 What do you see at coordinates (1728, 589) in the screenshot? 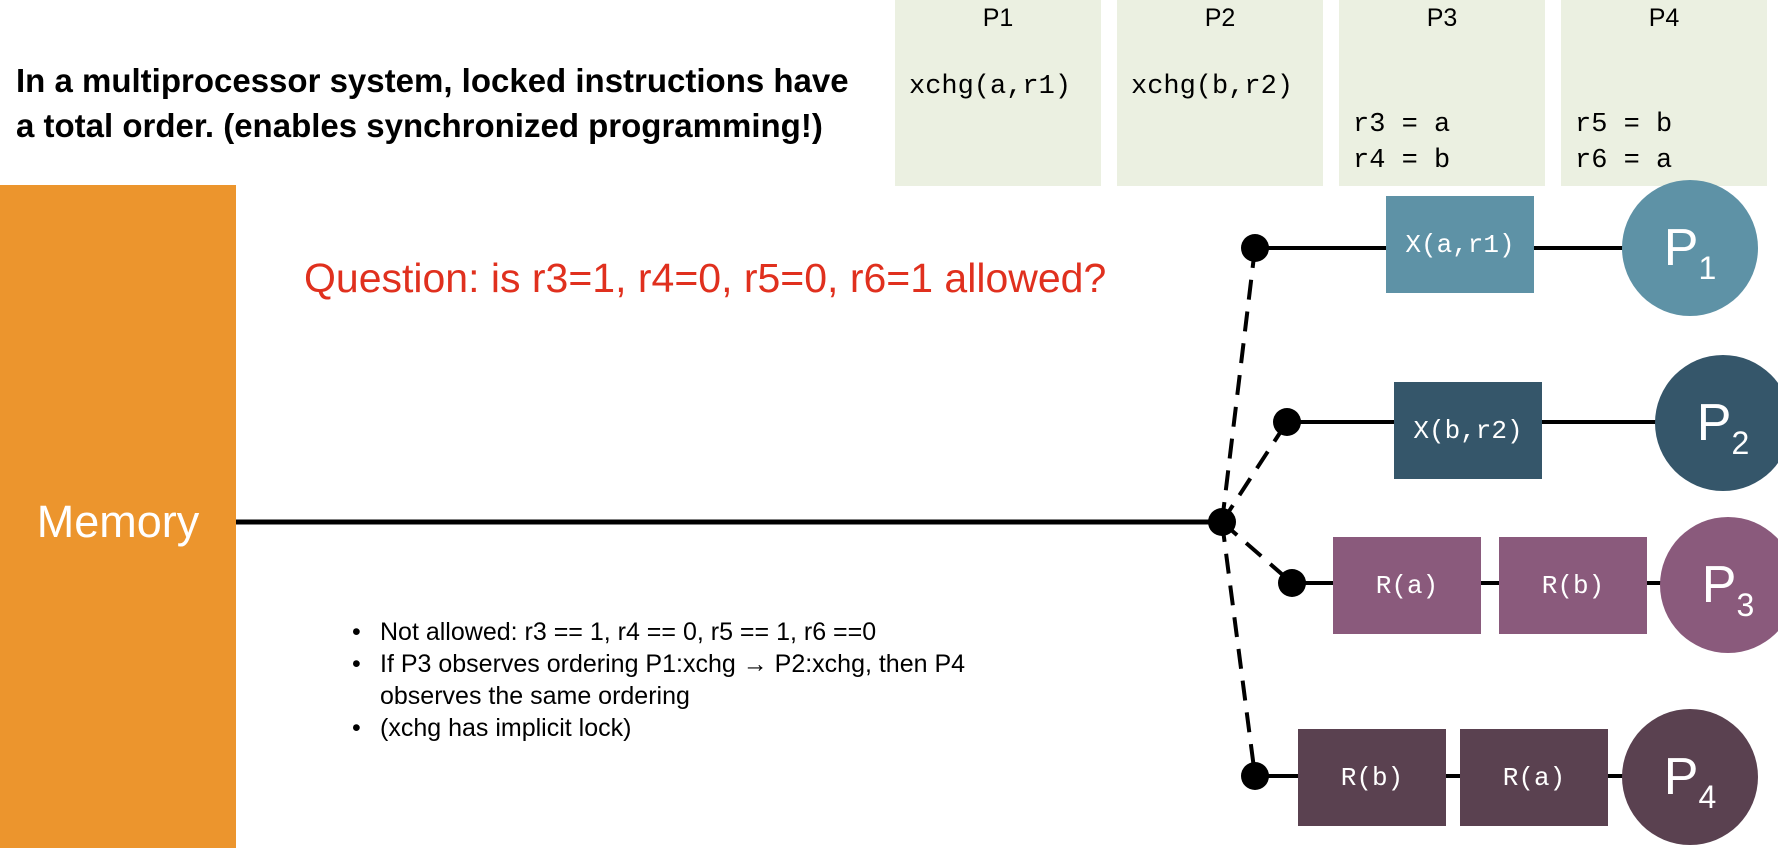
I see `processor-label: P3` at bounding box center [1728, 589].